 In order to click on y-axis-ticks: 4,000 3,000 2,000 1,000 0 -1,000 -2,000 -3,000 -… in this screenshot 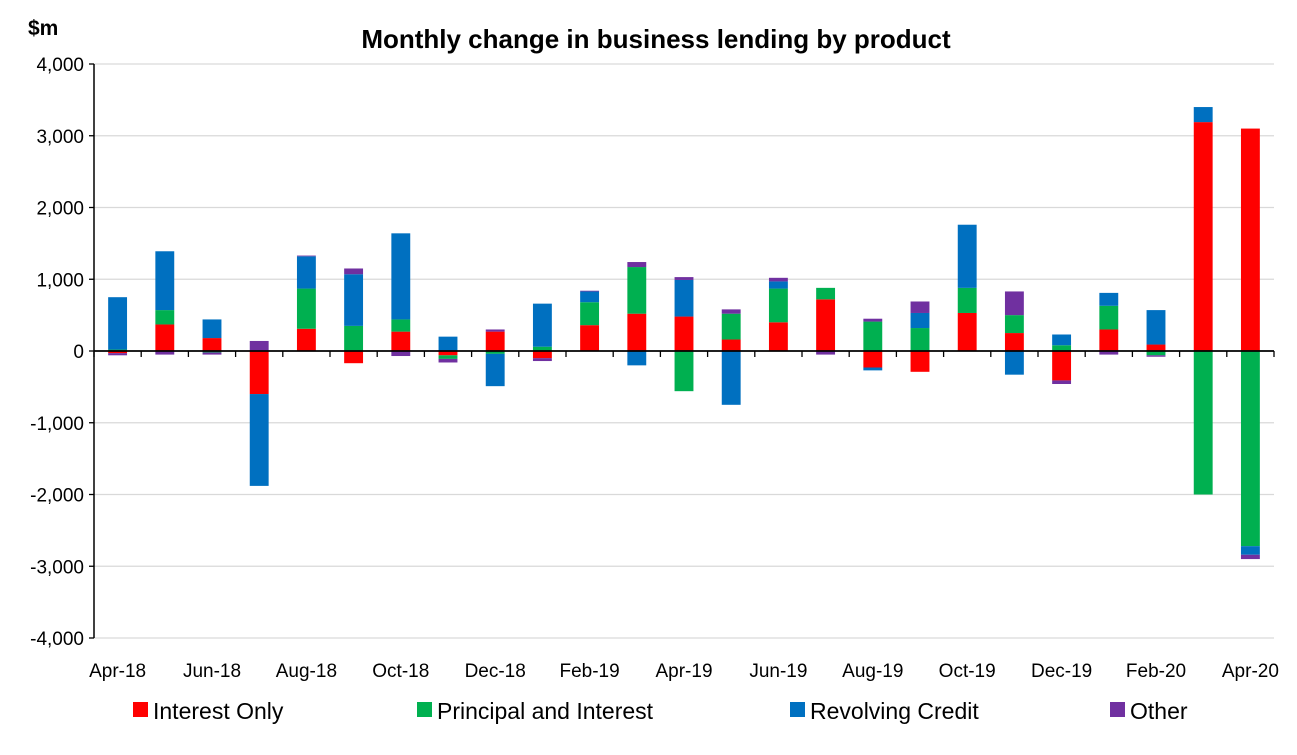, I will do `click(62, 352)`.